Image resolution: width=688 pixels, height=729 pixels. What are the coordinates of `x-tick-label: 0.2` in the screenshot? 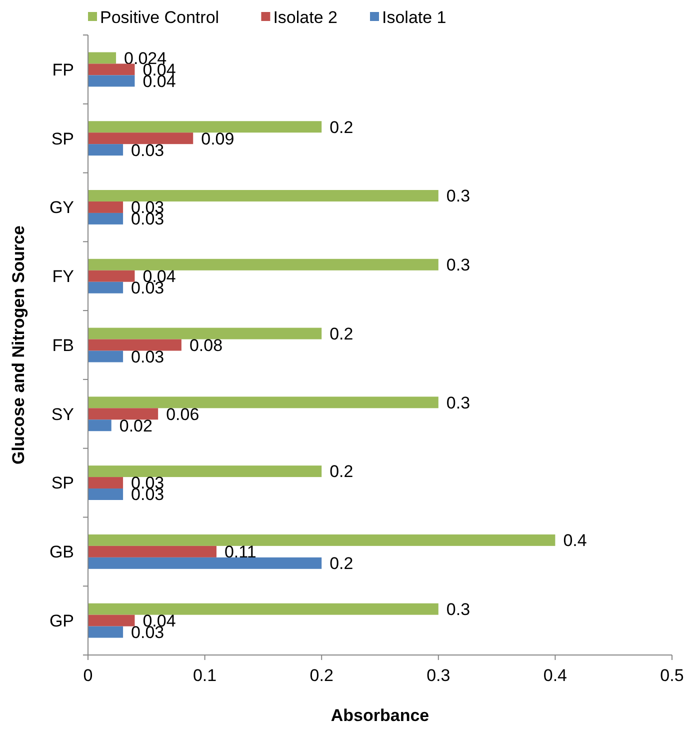 It's located at (322, 675).